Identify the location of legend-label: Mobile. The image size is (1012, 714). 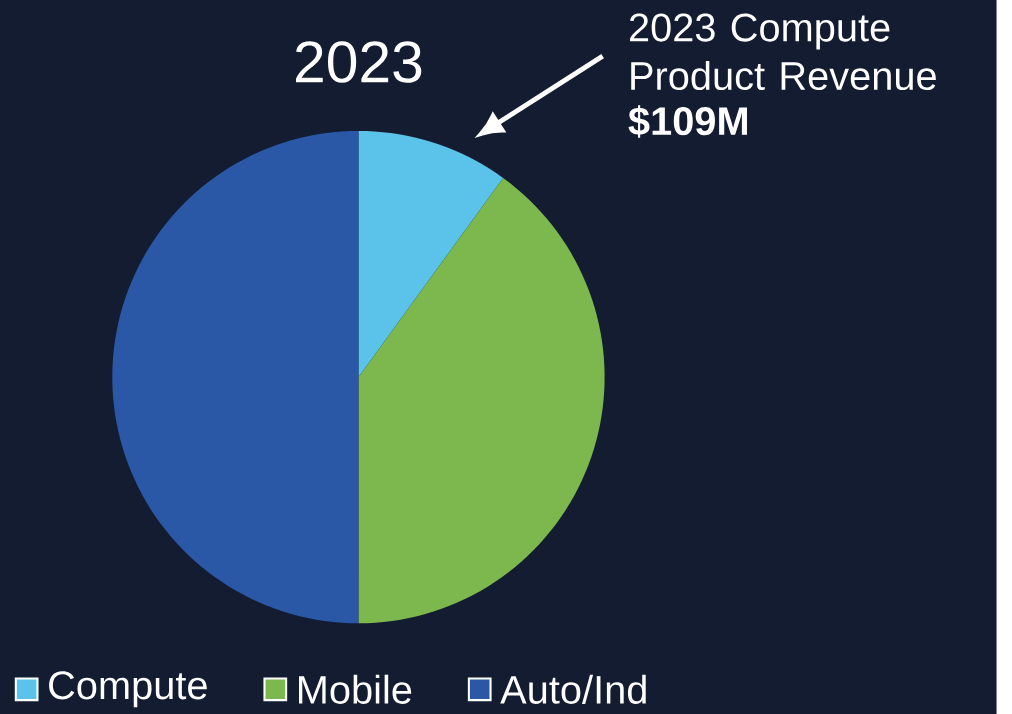
(355, 689).